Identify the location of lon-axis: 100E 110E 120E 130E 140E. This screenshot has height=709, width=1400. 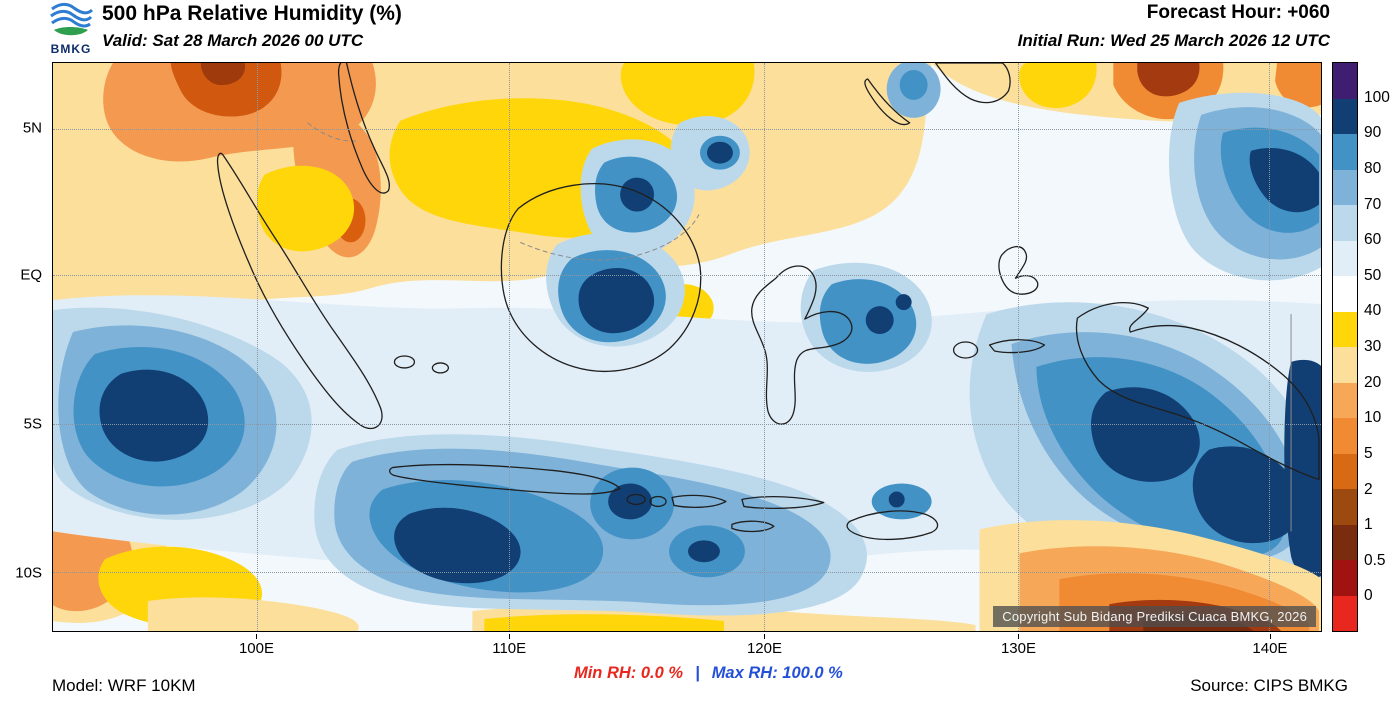
(687, 647).